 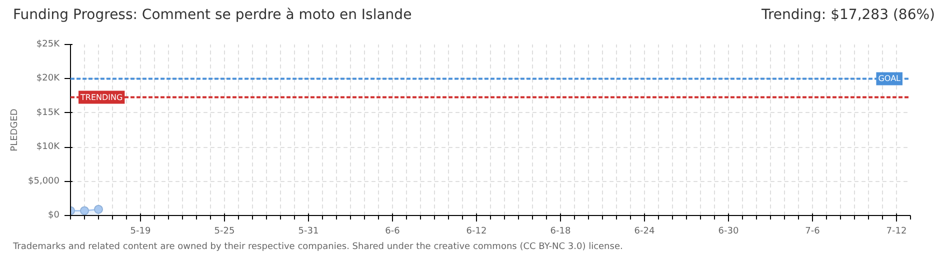 What do you see at coordinates (848, 15) in the screenshot?
I see `text: Trending: $17,283 (86%)` at bounding box center [848, 15].